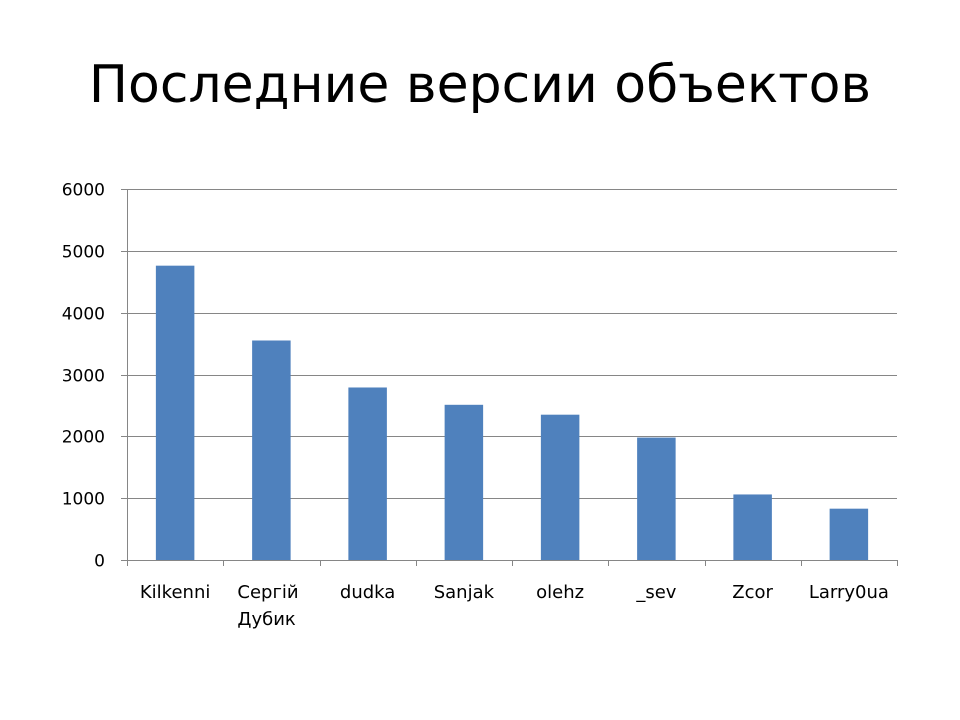  I want to click on x-category-label: Kilkenni, so click(175, 592).